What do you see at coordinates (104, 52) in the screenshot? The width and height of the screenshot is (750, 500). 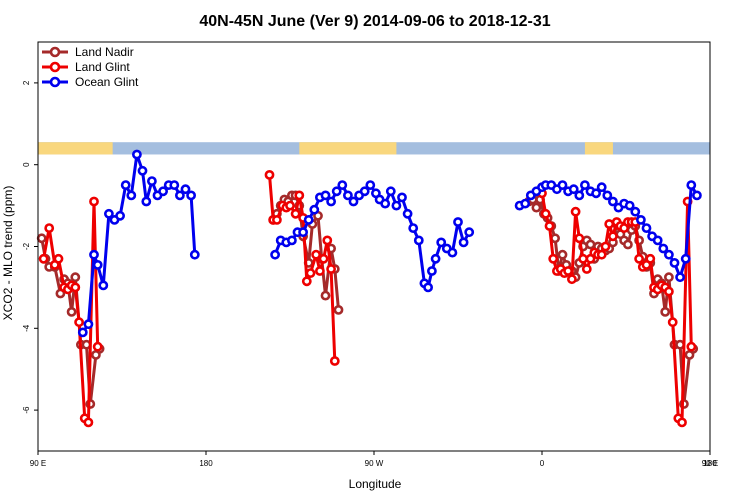 I see `legend-label: Land Nadir` at bounding box center [104, 52].